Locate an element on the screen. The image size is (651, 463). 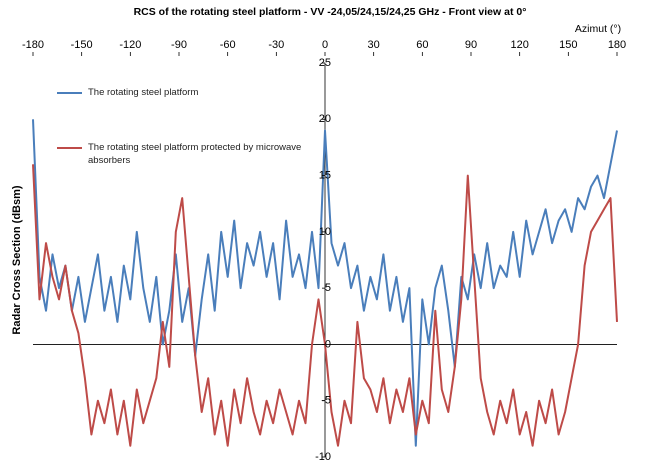
y-tick-label: -5 is located at coordinates (326, 401).